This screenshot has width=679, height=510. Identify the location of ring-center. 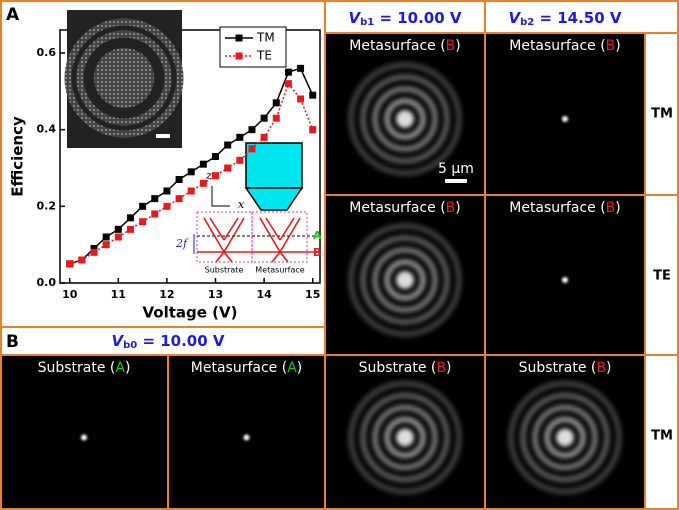
(405, 437).